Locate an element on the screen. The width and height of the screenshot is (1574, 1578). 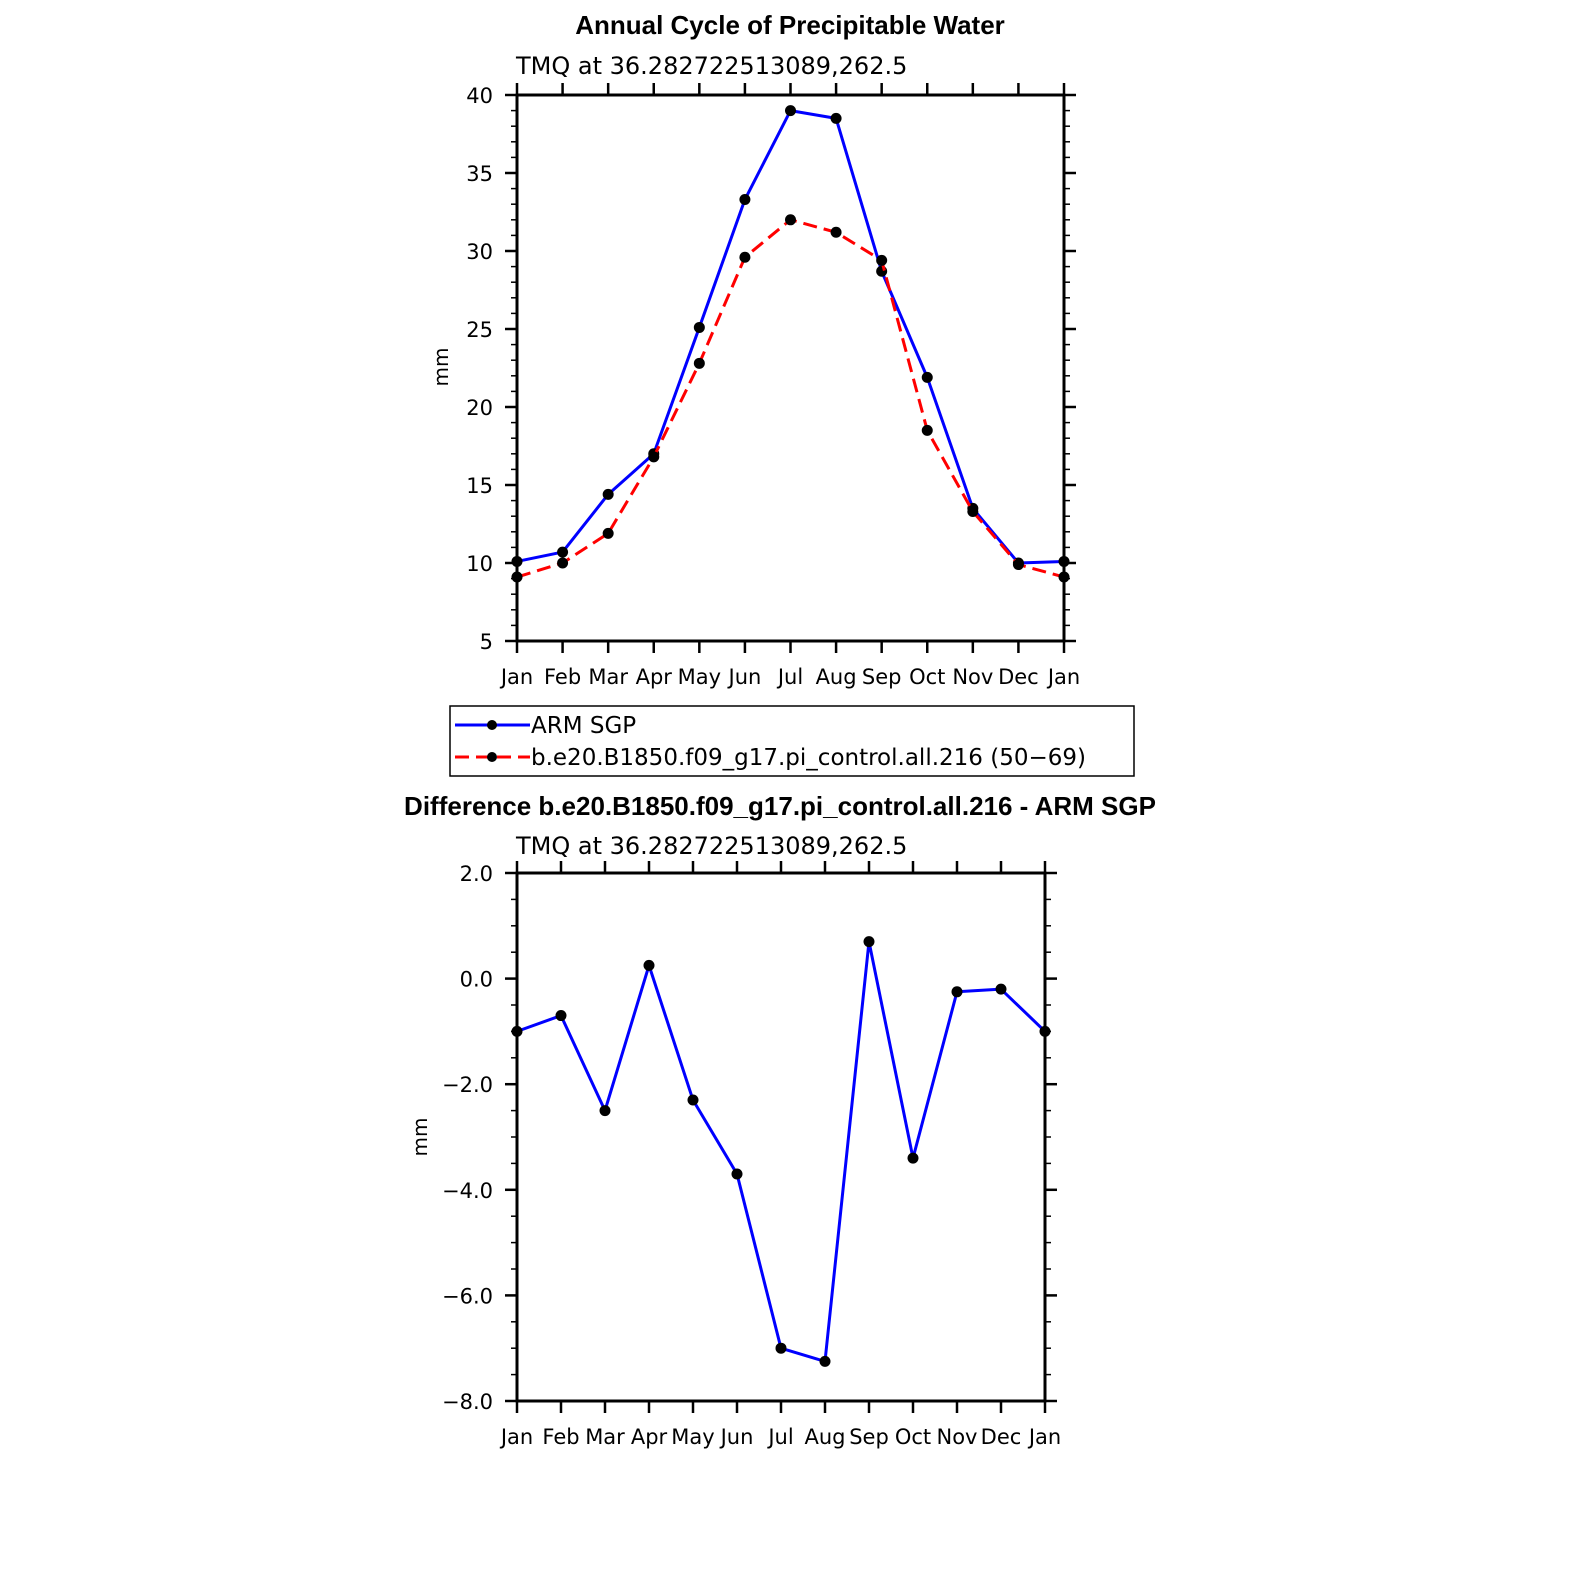
chart2-ylabel: mm is located at coordinates (420, 1137).